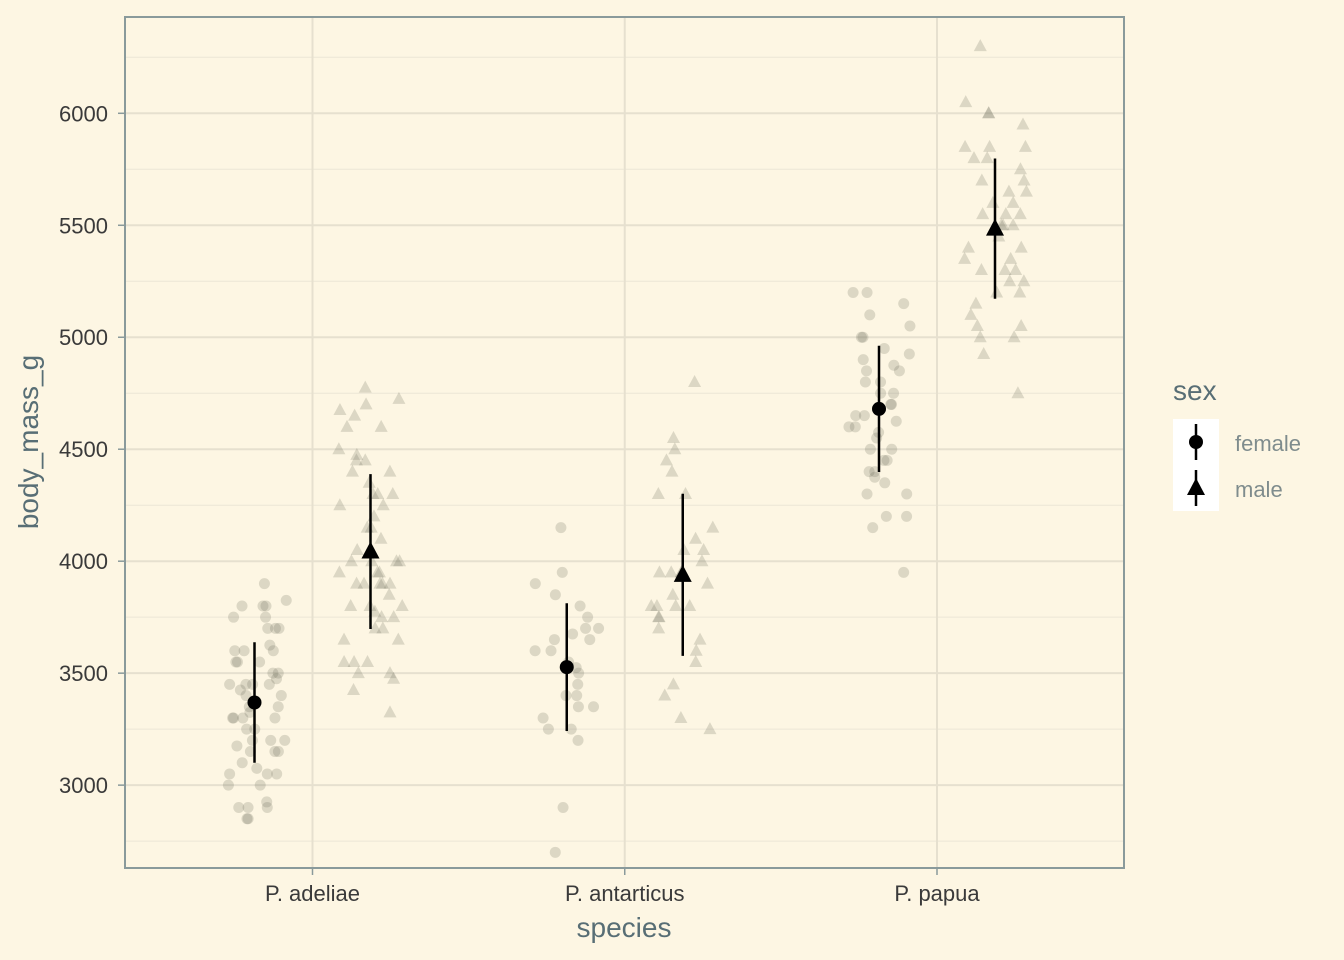 The image size is (1344, 960). Describe the element at coordinates (1196, 486) in the screenshot. I see `legend-triangle-marker` at that location.